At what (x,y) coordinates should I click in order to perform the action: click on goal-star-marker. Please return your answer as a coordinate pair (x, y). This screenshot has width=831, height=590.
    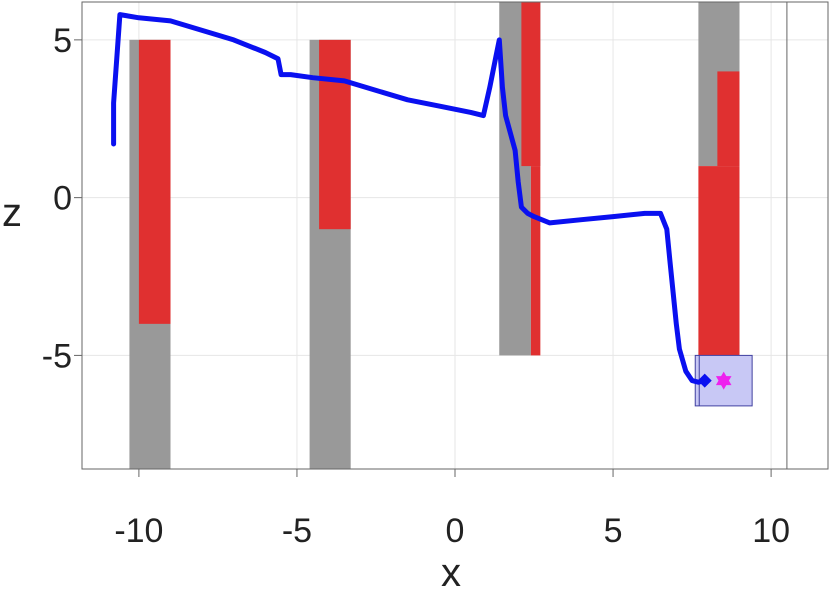
    Looking at the image, I should click on (723, 383).